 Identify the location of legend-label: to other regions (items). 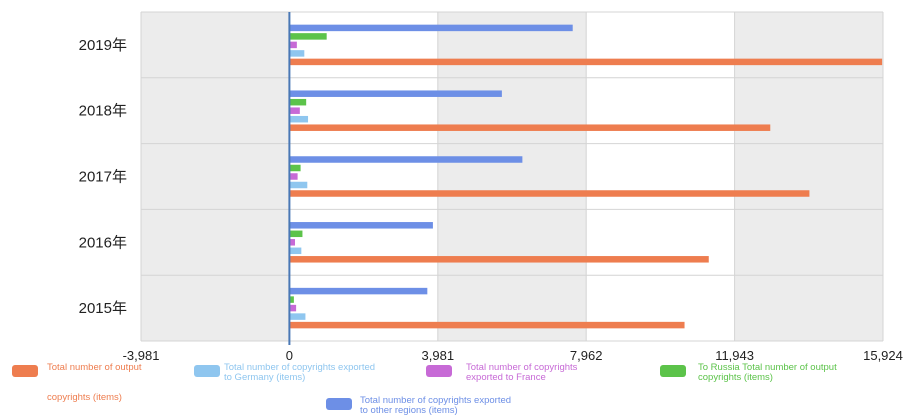
(409, 410).